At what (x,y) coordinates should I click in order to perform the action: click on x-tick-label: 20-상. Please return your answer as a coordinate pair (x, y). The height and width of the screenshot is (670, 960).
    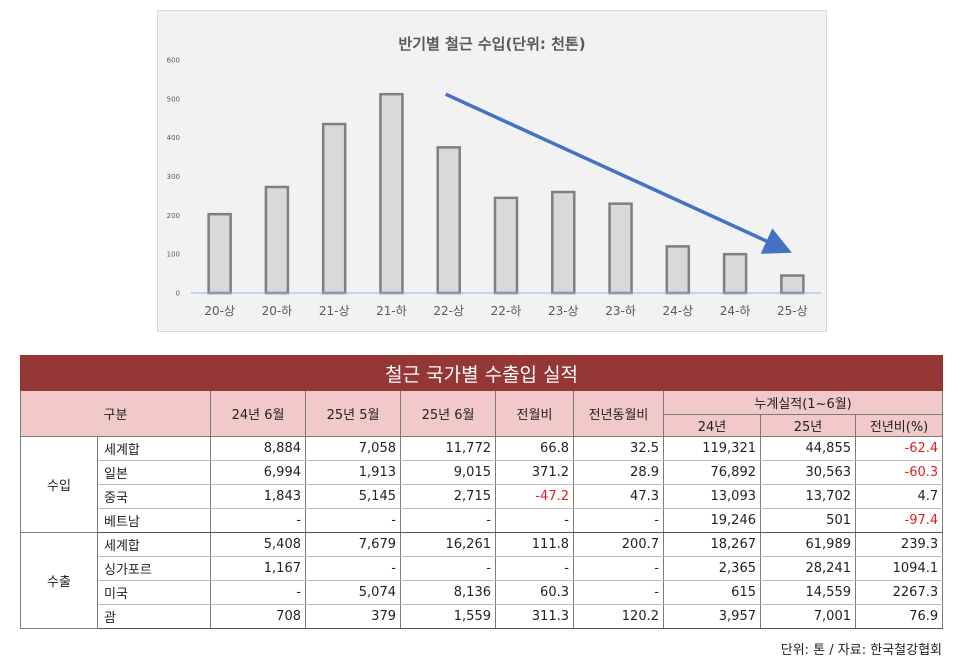
    Looking at the image, I should click on (219, 311).